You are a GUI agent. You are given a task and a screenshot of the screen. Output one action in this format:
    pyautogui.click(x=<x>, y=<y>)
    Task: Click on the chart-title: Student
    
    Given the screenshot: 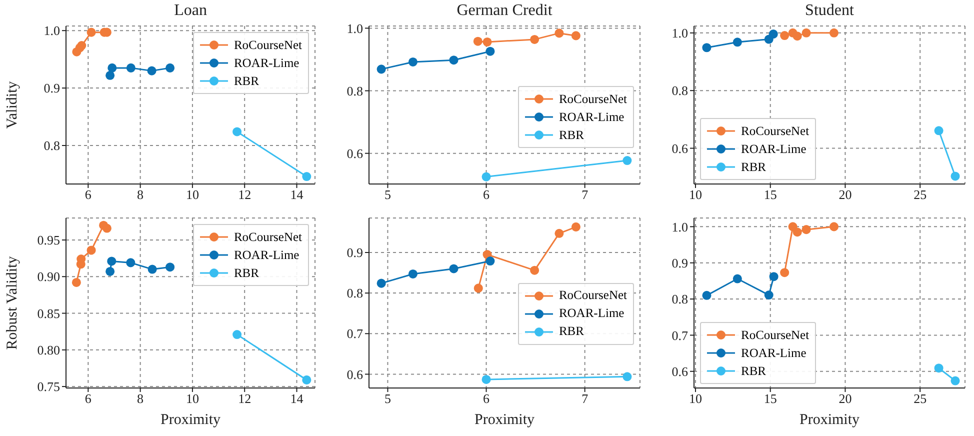 What is the action you would take?
    pyautogui.click(x=829, y=11)
    